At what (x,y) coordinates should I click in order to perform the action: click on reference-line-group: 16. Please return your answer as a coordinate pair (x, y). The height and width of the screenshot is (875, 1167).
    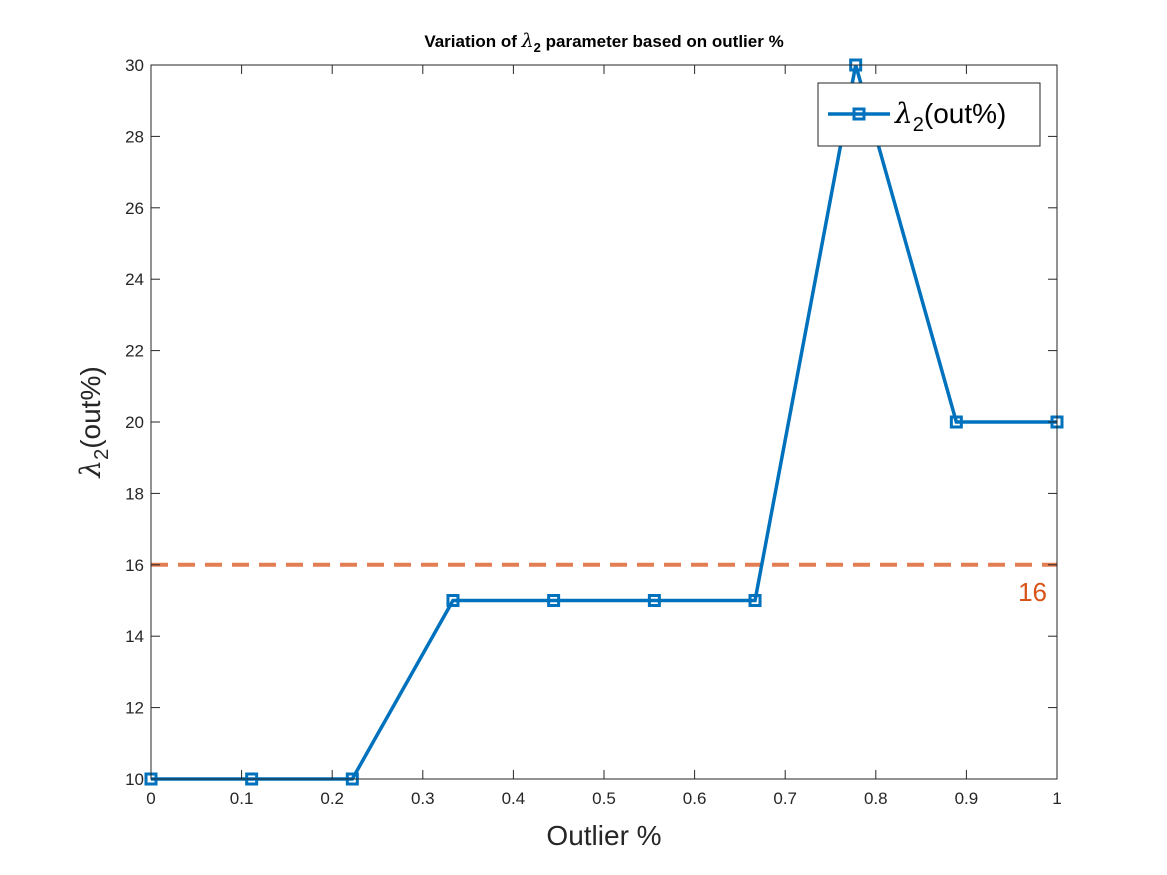
    Looking at the image, I should click on (604, 584).